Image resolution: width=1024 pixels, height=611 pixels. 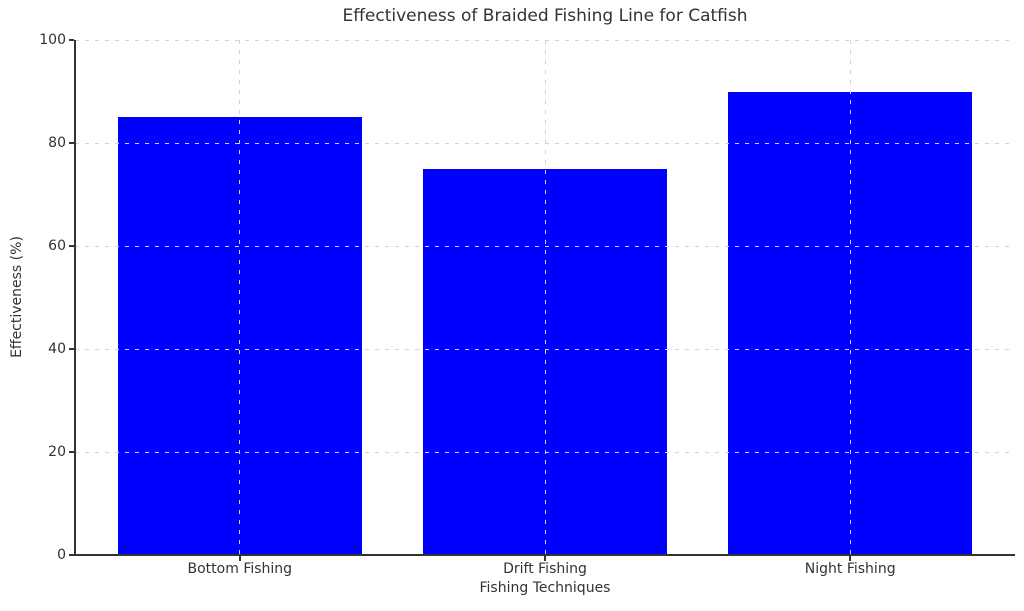 What do you see at coordinates (240, 297) in the screenshot?
I see `v-gridline-bottom-fishing` at bounding box center [240, 297].